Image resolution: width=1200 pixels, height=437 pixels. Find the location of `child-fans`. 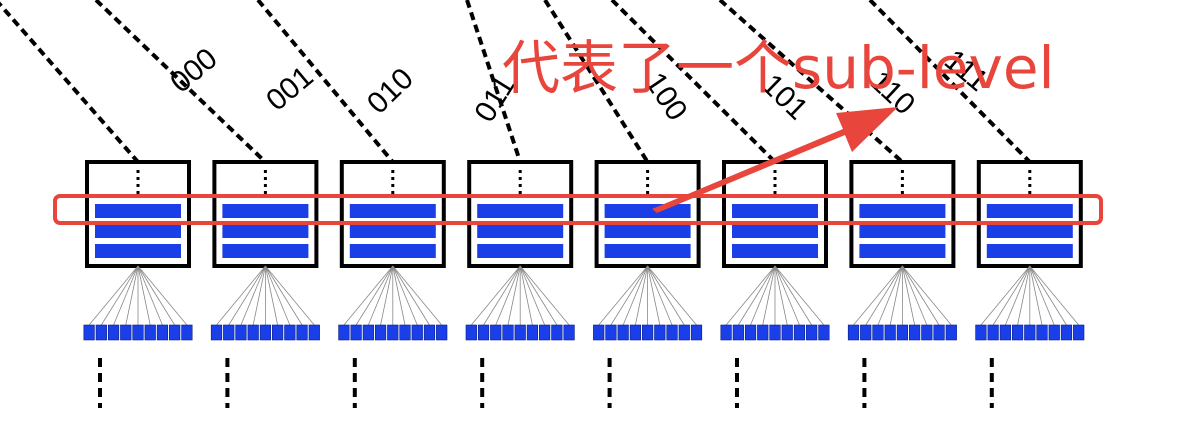

child-fans is located at coordinates (583, 295).